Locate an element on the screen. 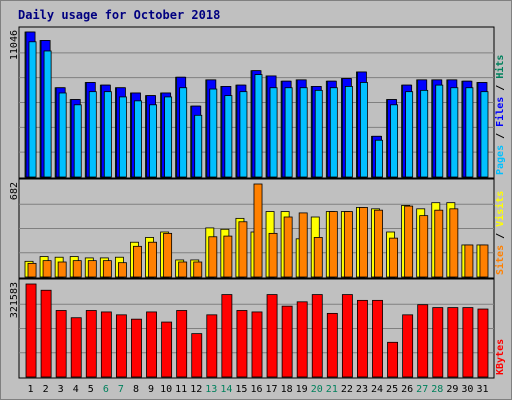 The width and height of the screenshot is (512, 400). x-tick-label: 10 is located at coordinates (166, 389).